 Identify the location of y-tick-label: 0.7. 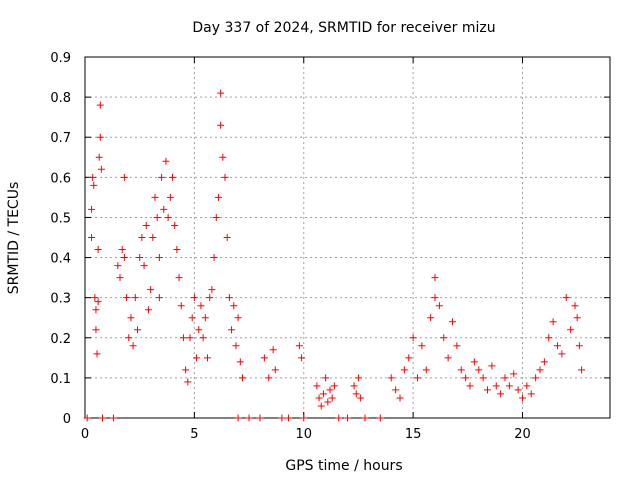
(60, 138).